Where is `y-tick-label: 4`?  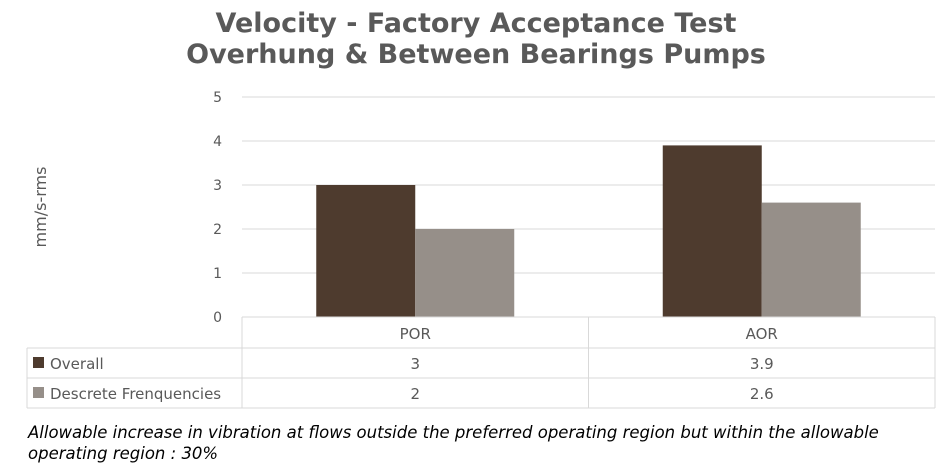 y-tick-label: 4 is located at coordinates (217, 142).